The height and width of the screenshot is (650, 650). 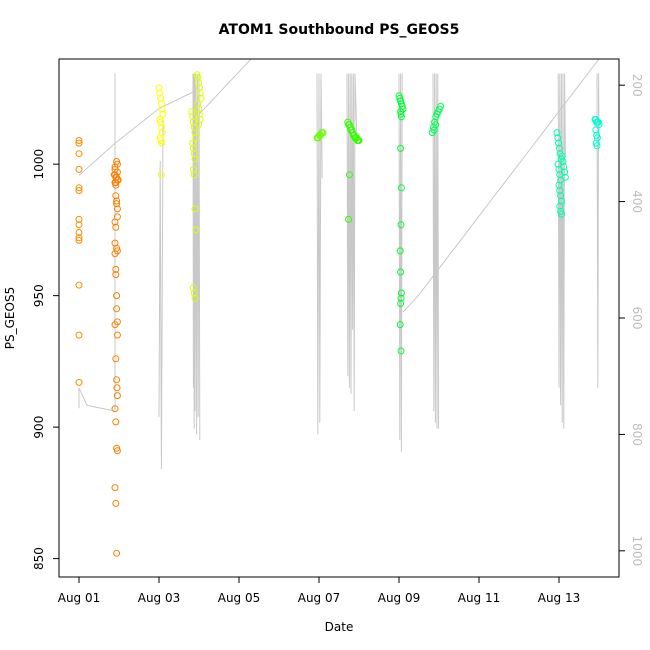 I want to click on x-axis-label: Date, so click(x=339, y=627).